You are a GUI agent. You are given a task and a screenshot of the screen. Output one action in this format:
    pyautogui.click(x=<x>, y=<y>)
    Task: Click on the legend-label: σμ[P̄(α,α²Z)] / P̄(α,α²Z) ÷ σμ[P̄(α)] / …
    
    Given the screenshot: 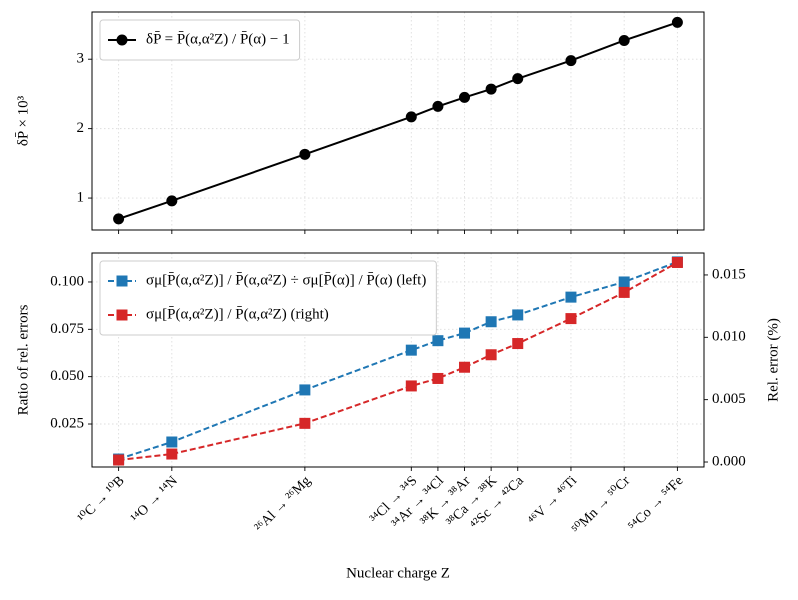 What is the action you would take?
    pyautogui.click(x=286, y=280)
    